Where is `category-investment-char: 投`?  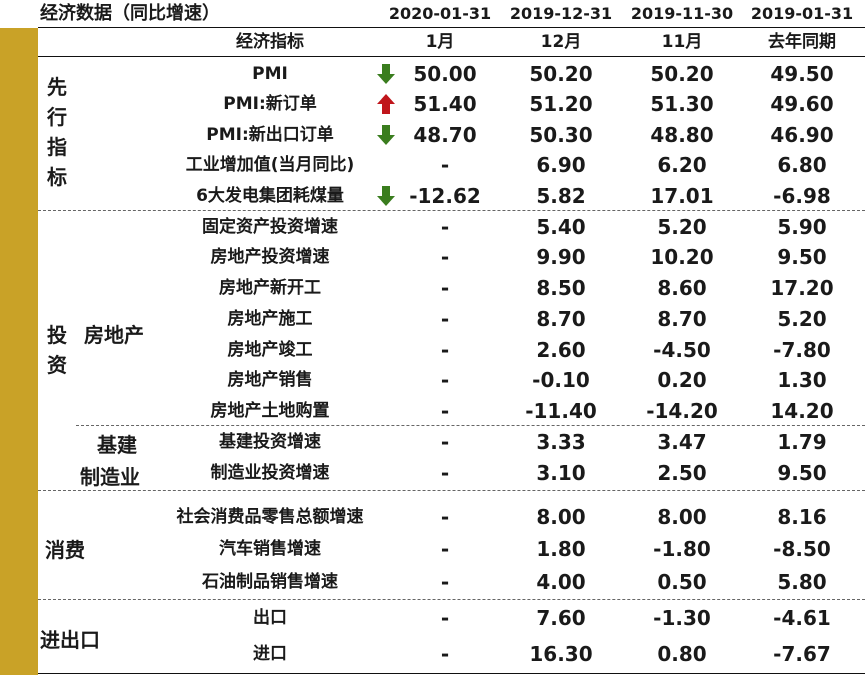 category-investment-char: 投 is located at coordinates (57, 335).